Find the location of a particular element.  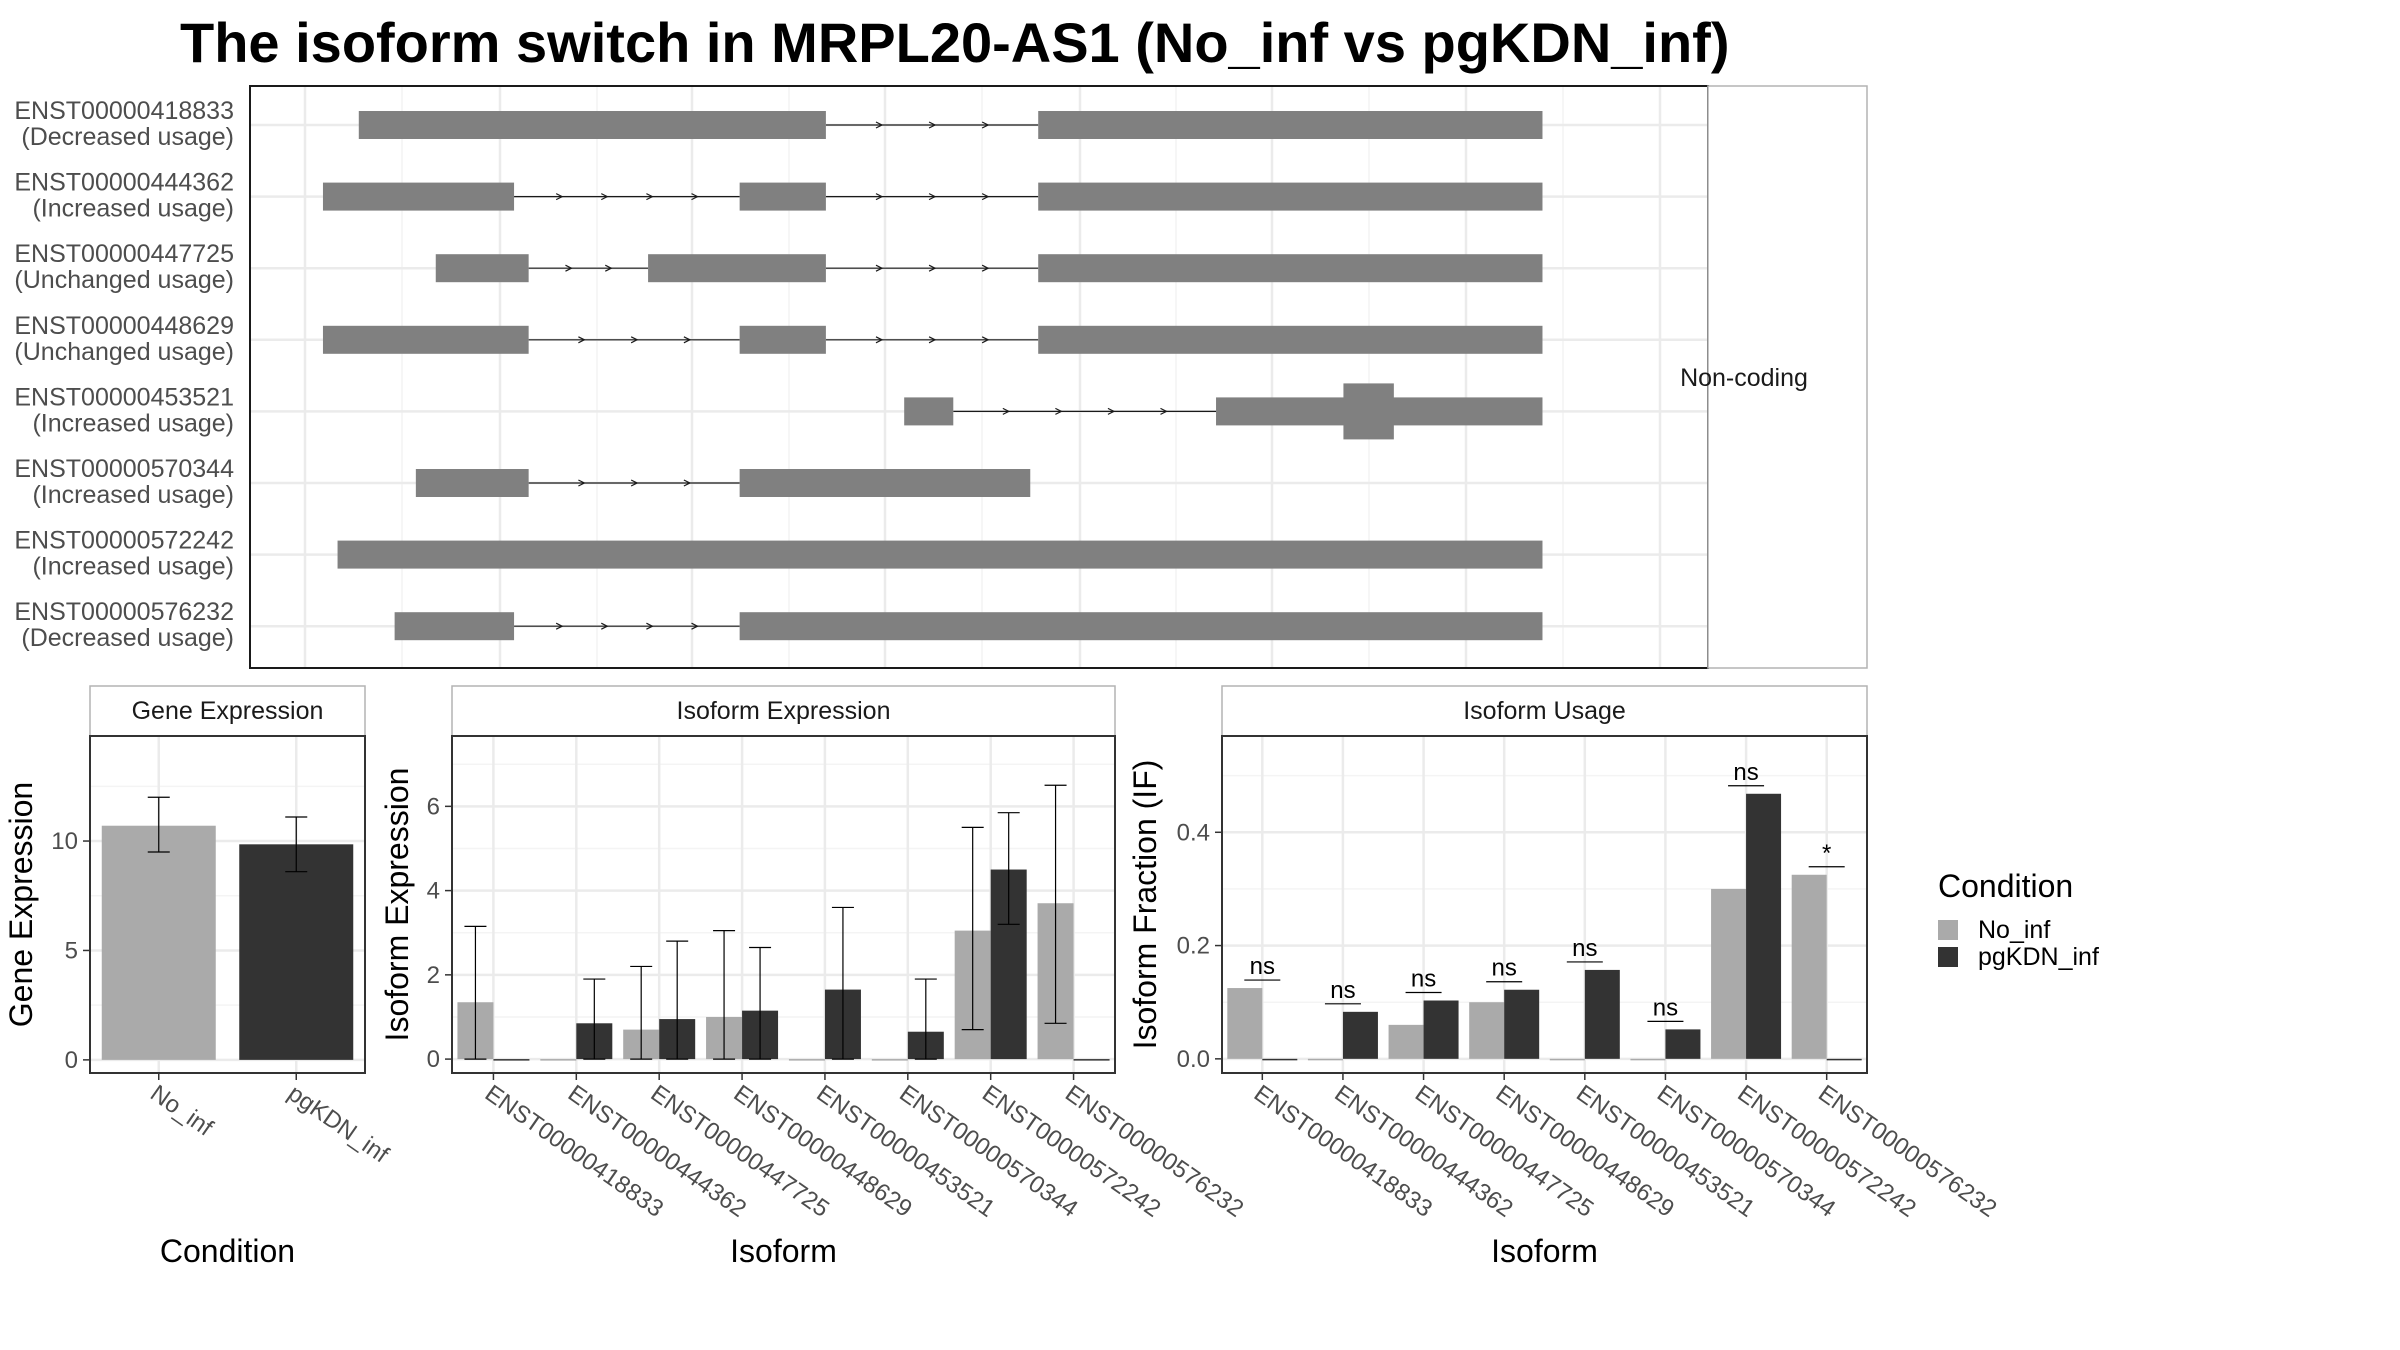

isoform-id-label: ENST00000570344 is located at coordinates (124, 469).